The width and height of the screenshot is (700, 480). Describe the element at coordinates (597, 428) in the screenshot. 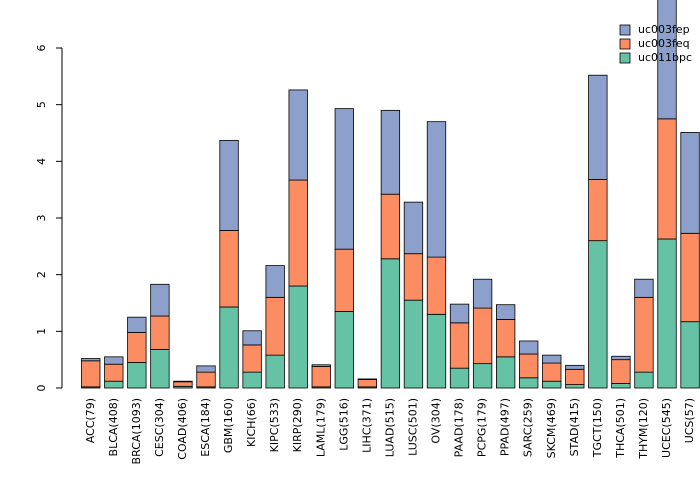

I see `x-tick-label: TGCT(150)` at that location.